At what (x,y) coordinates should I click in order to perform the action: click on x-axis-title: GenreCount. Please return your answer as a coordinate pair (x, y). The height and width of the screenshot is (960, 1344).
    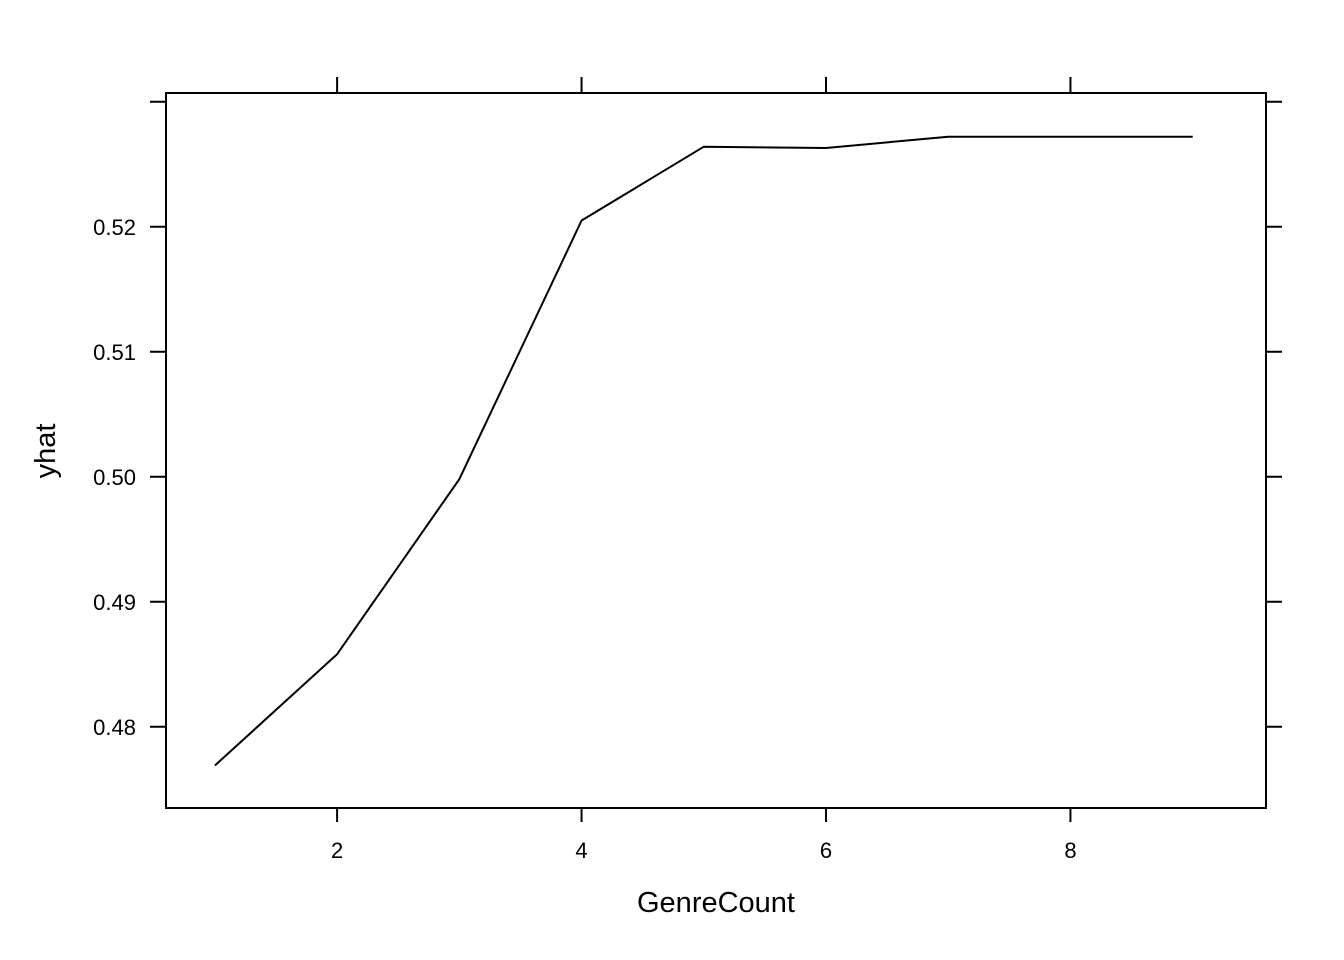
    Looking at the image, I should click on (716, 903).